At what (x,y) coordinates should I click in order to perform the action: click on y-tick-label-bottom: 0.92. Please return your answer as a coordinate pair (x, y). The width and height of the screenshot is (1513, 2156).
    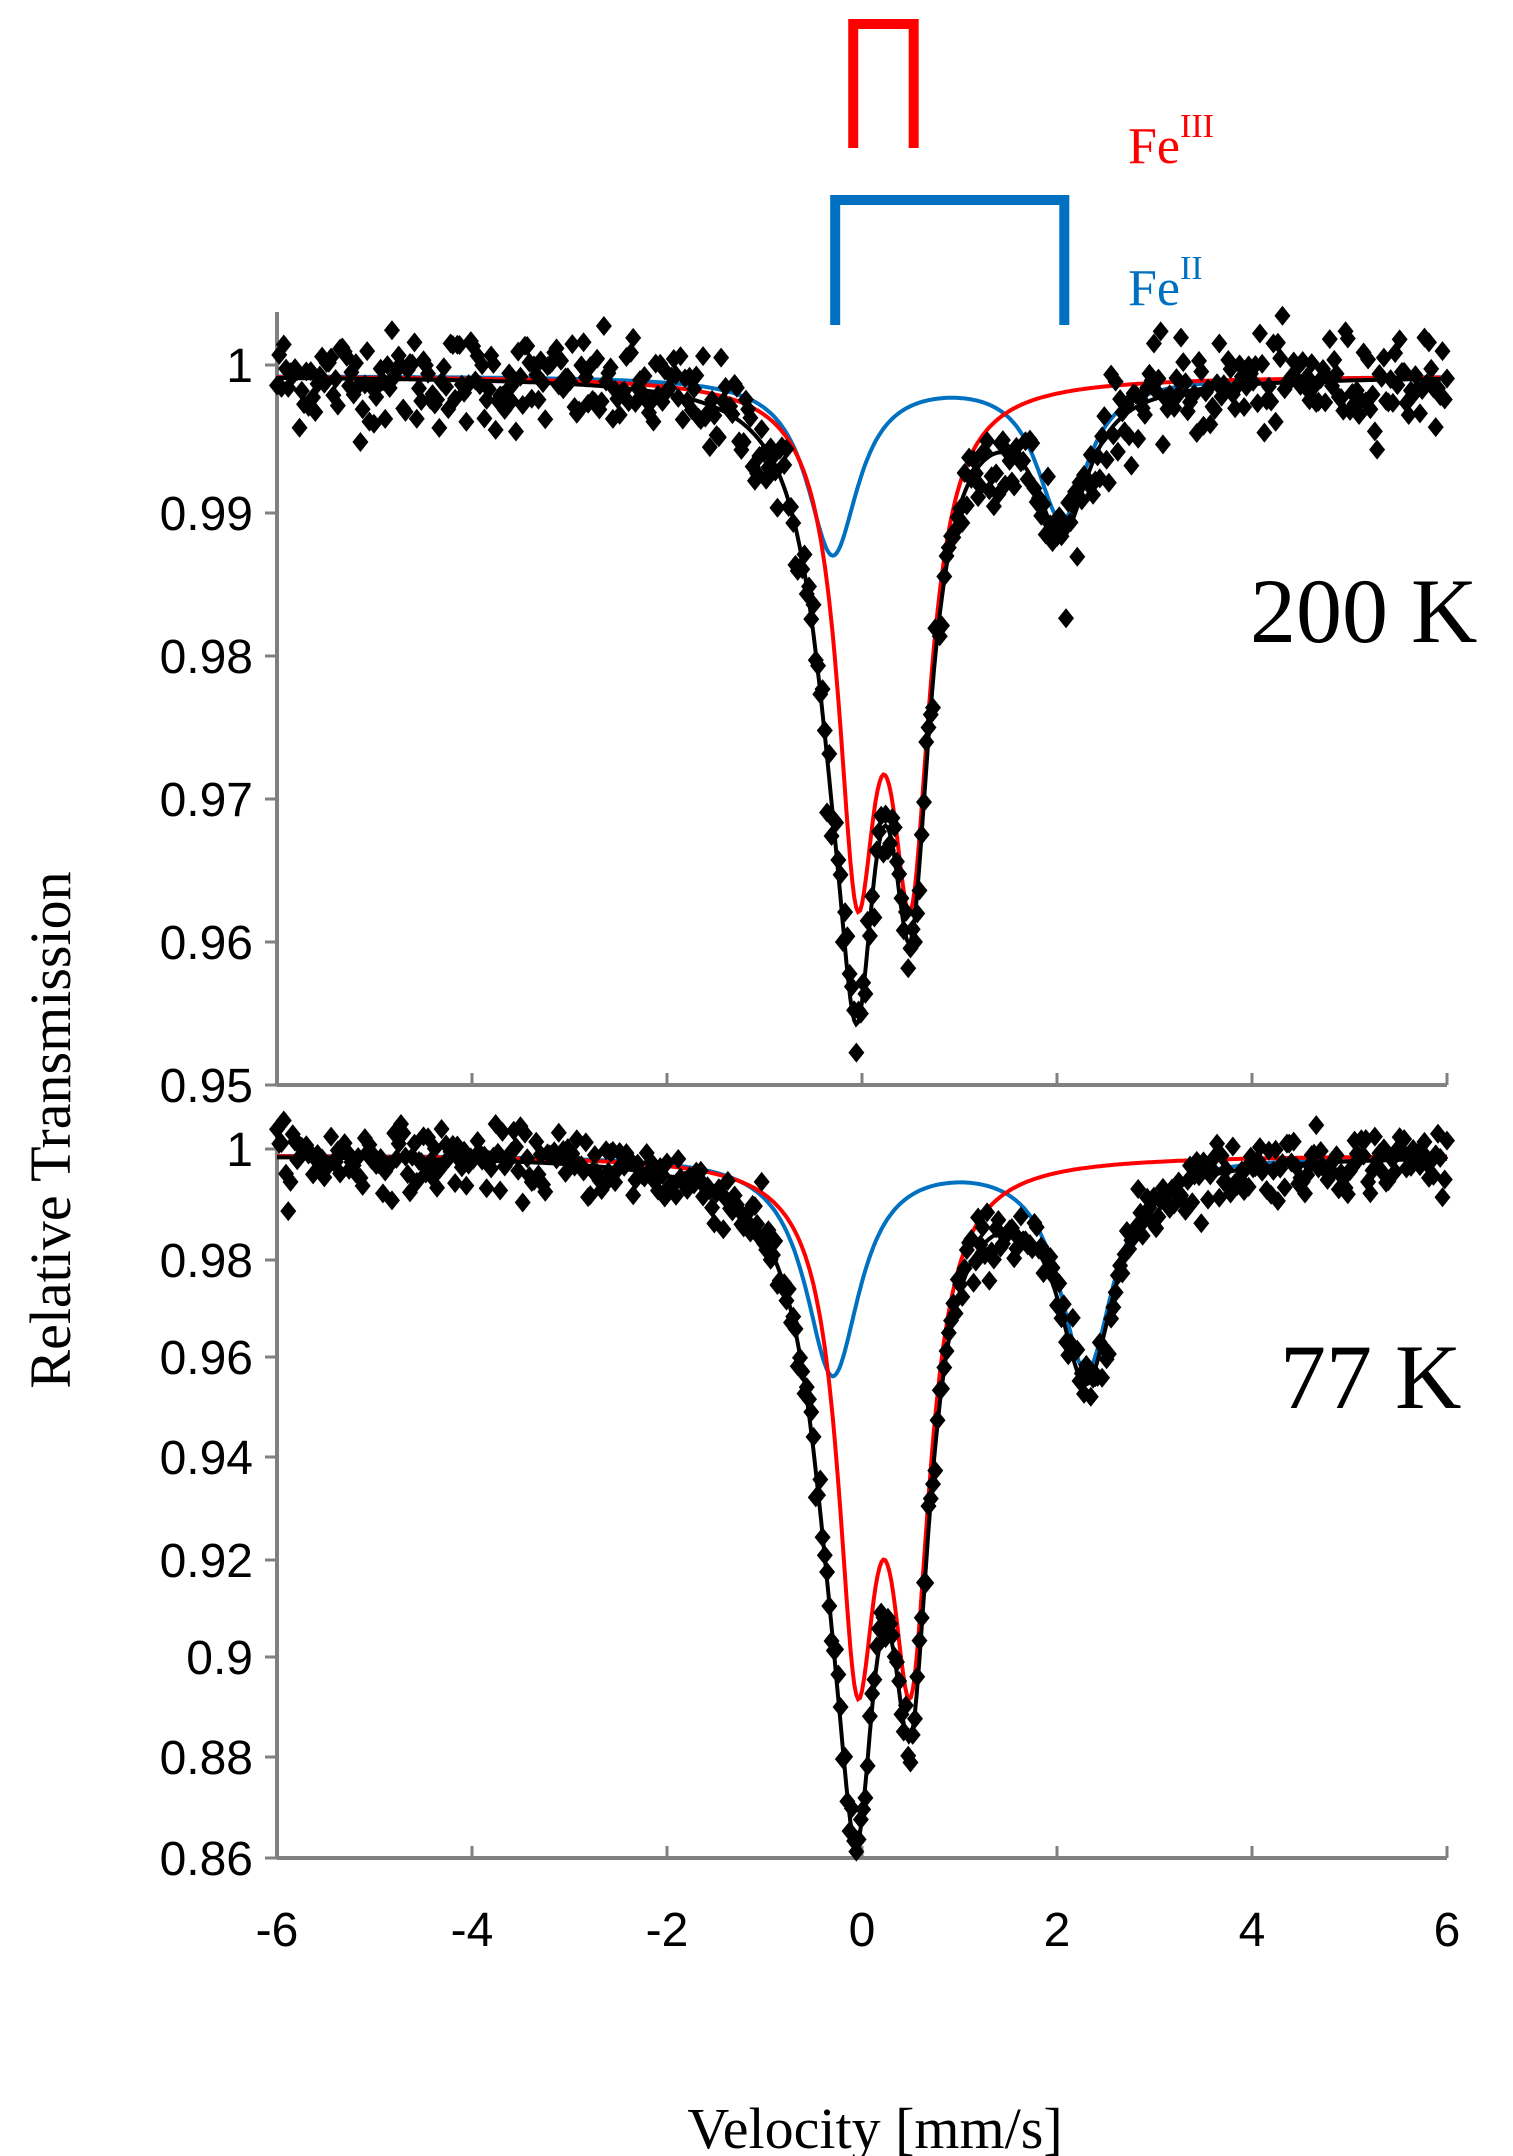
    Looking at the image, I should click on (206, 1561).